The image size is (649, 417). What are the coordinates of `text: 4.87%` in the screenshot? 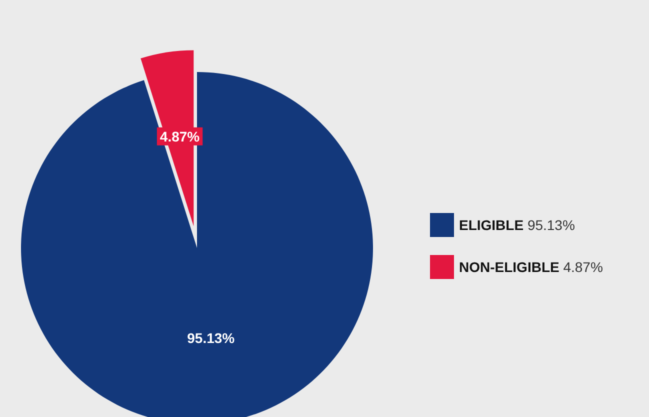 It's located at (583, 267).